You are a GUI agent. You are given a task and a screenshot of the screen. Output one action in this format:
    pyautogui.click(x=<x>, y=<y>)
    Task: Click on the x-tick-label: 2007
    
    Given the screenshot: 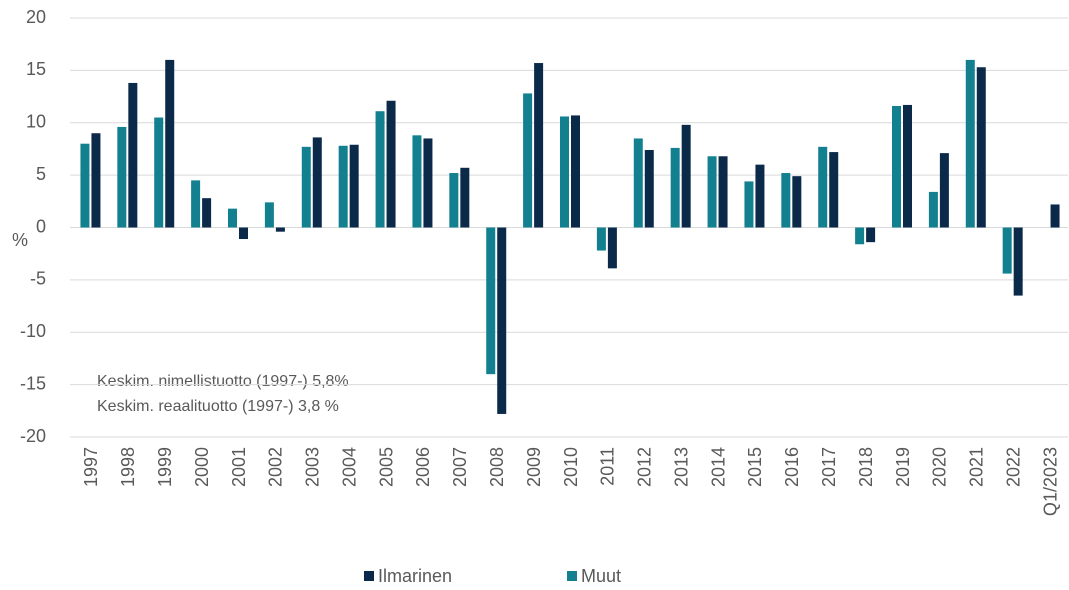 What is the action you would take?
    pyautogui.click(x=460, y=467)
    